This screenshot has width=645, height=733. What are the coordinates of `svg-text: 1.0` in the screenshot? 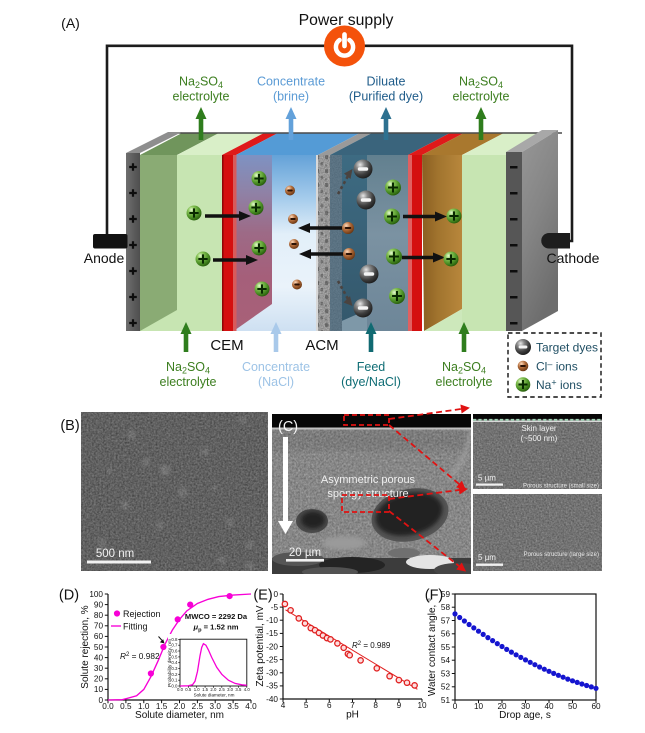 It's located at (197, 689).